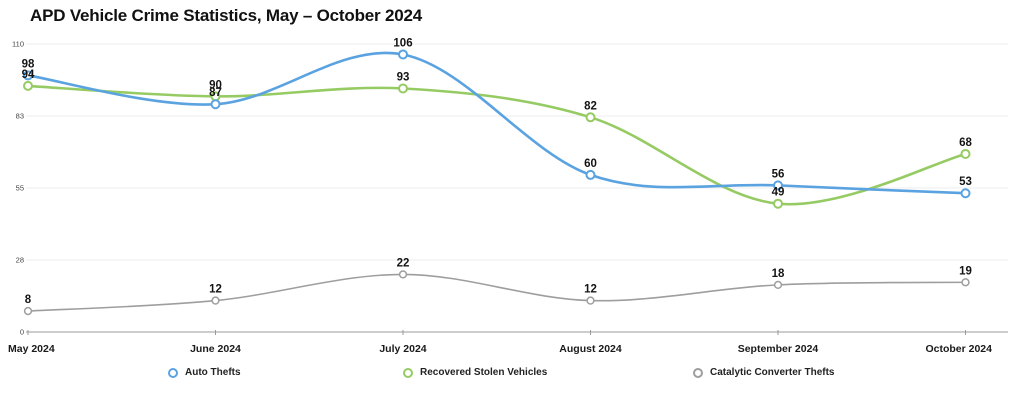 The height and width of the screenshot is (416, 1024). What do you see at coordinates (778, 193) in the screenshot?
I see `data-label-recovered-stolen-vehicles: 49` at bounding box center [778, 193].